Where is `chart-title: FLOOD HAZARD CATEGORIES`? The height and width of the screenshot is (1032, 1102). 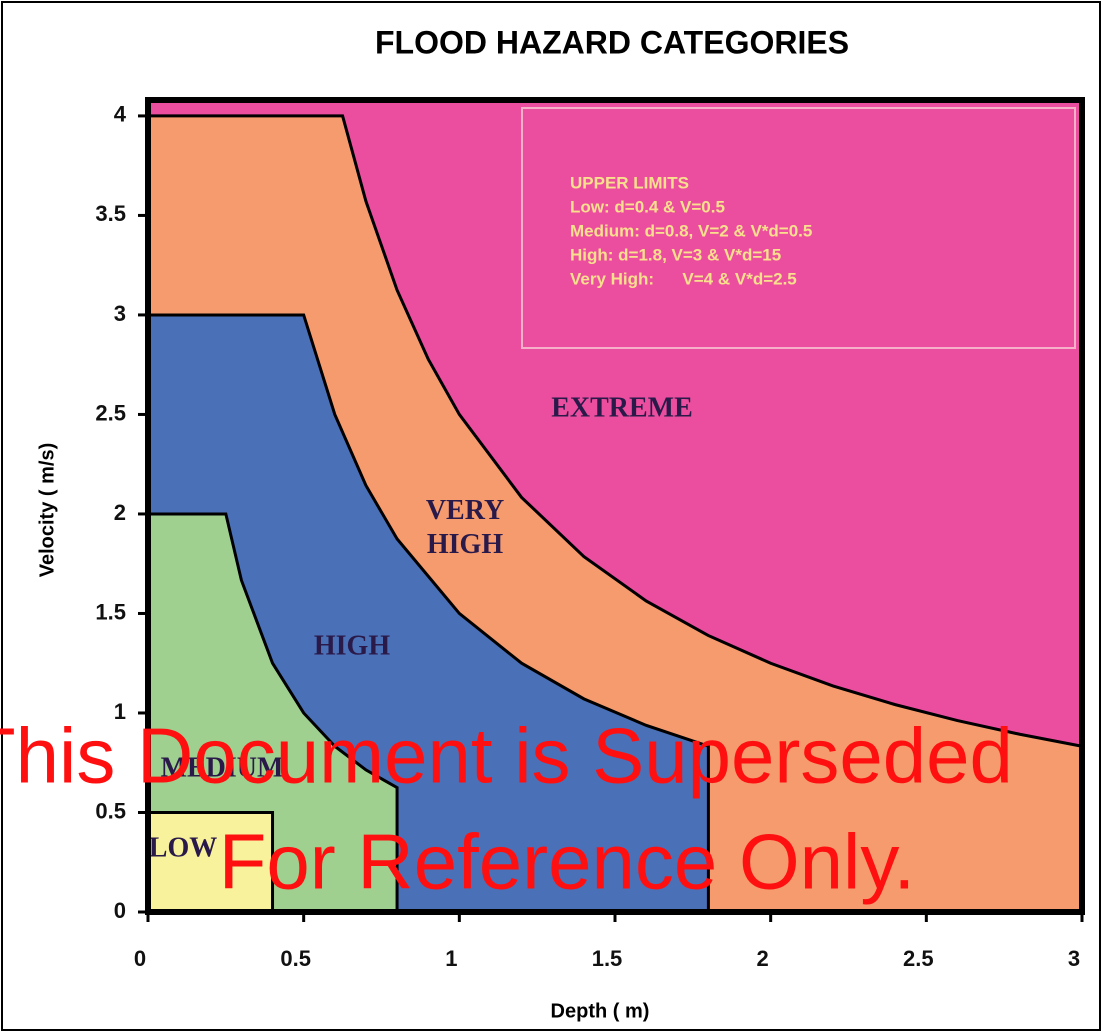
chart-title: FLOOD HAZARD CATEGORIES is located at coordinates (612, 42).